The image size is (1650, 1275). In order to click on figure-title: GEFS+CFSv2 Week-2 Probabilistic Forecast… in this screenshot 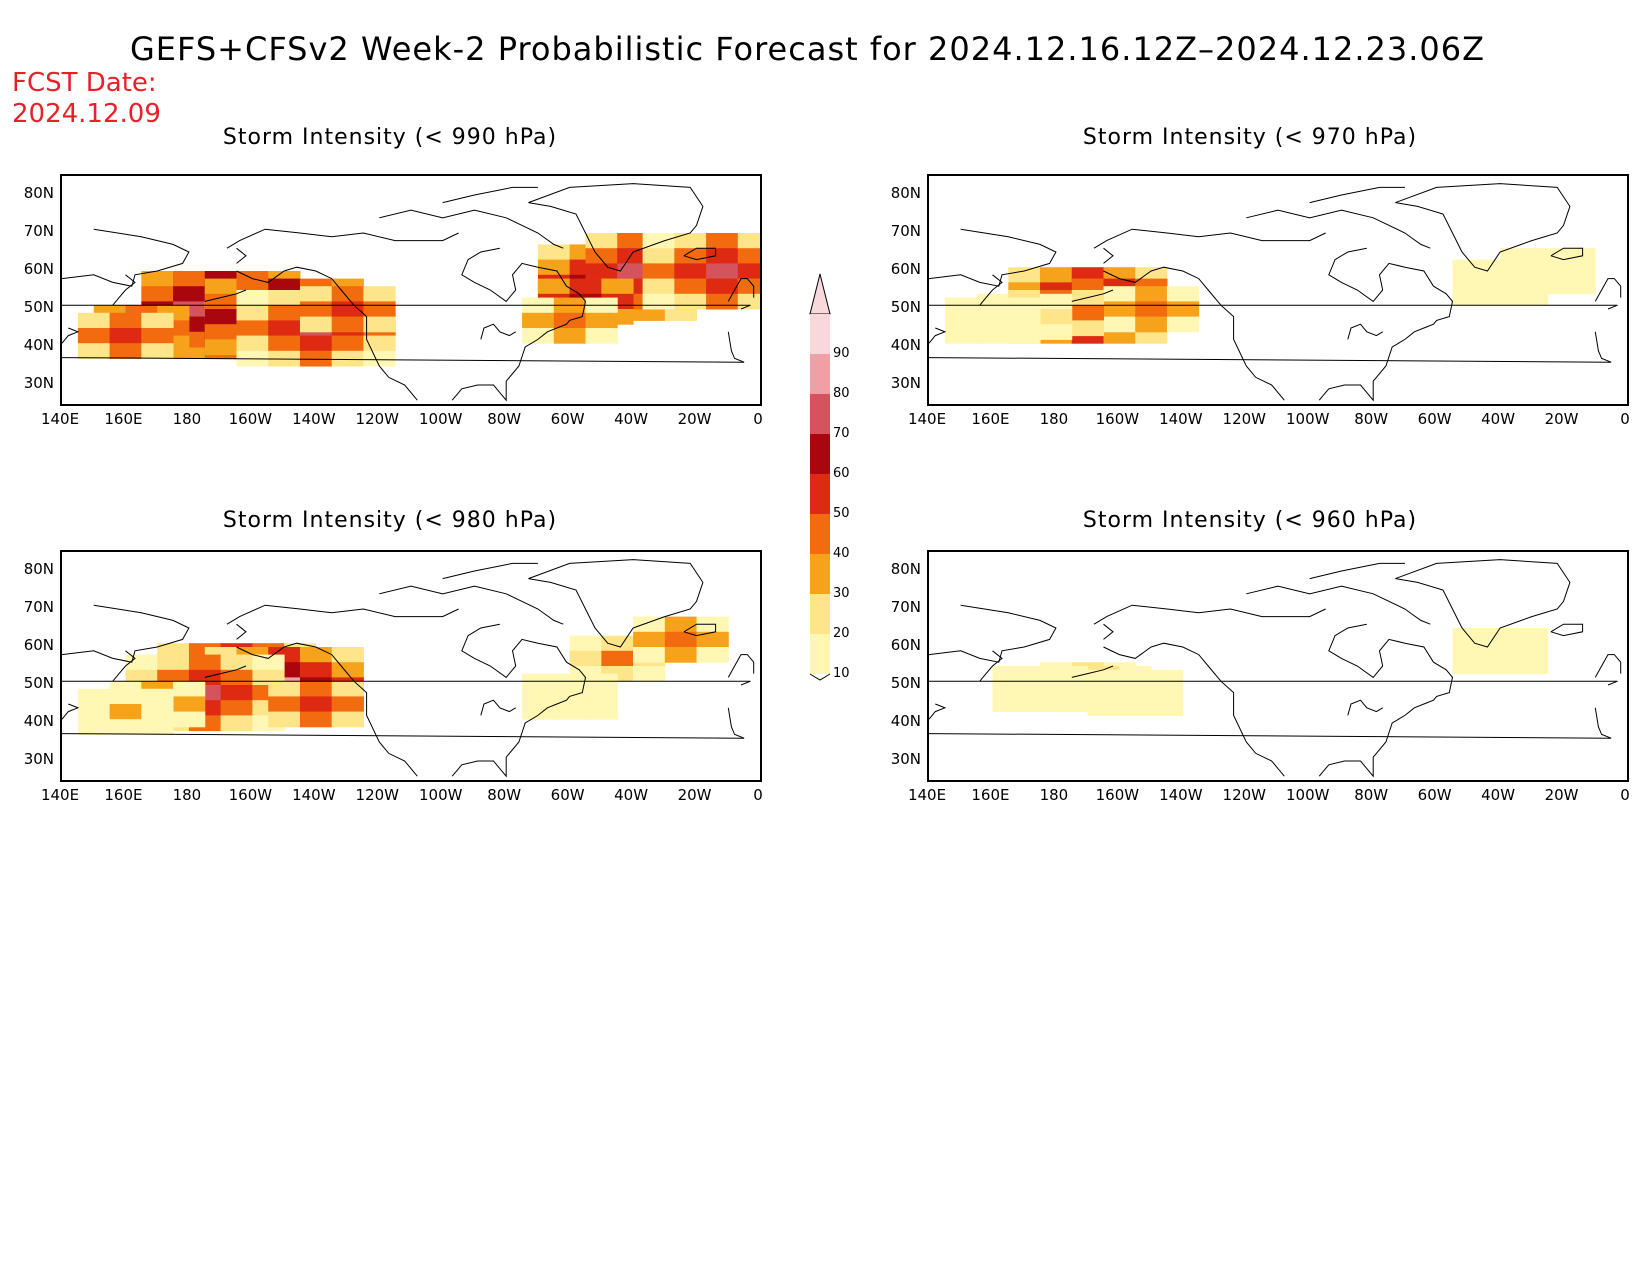, I will do `click(808, 49)`.